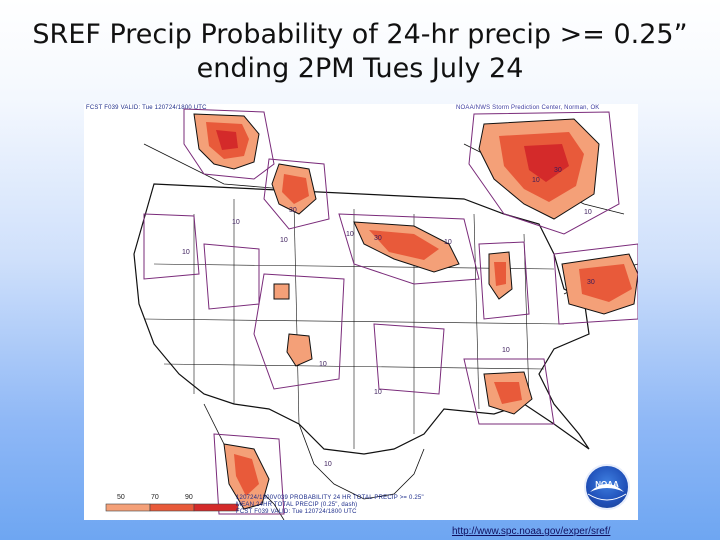 Image resolution: width=720 pixels, height=540 pixels. Describe the element at coordinates (607, 484) in the screenshot. I see `noaa-logo-text: NOAA` at that location.